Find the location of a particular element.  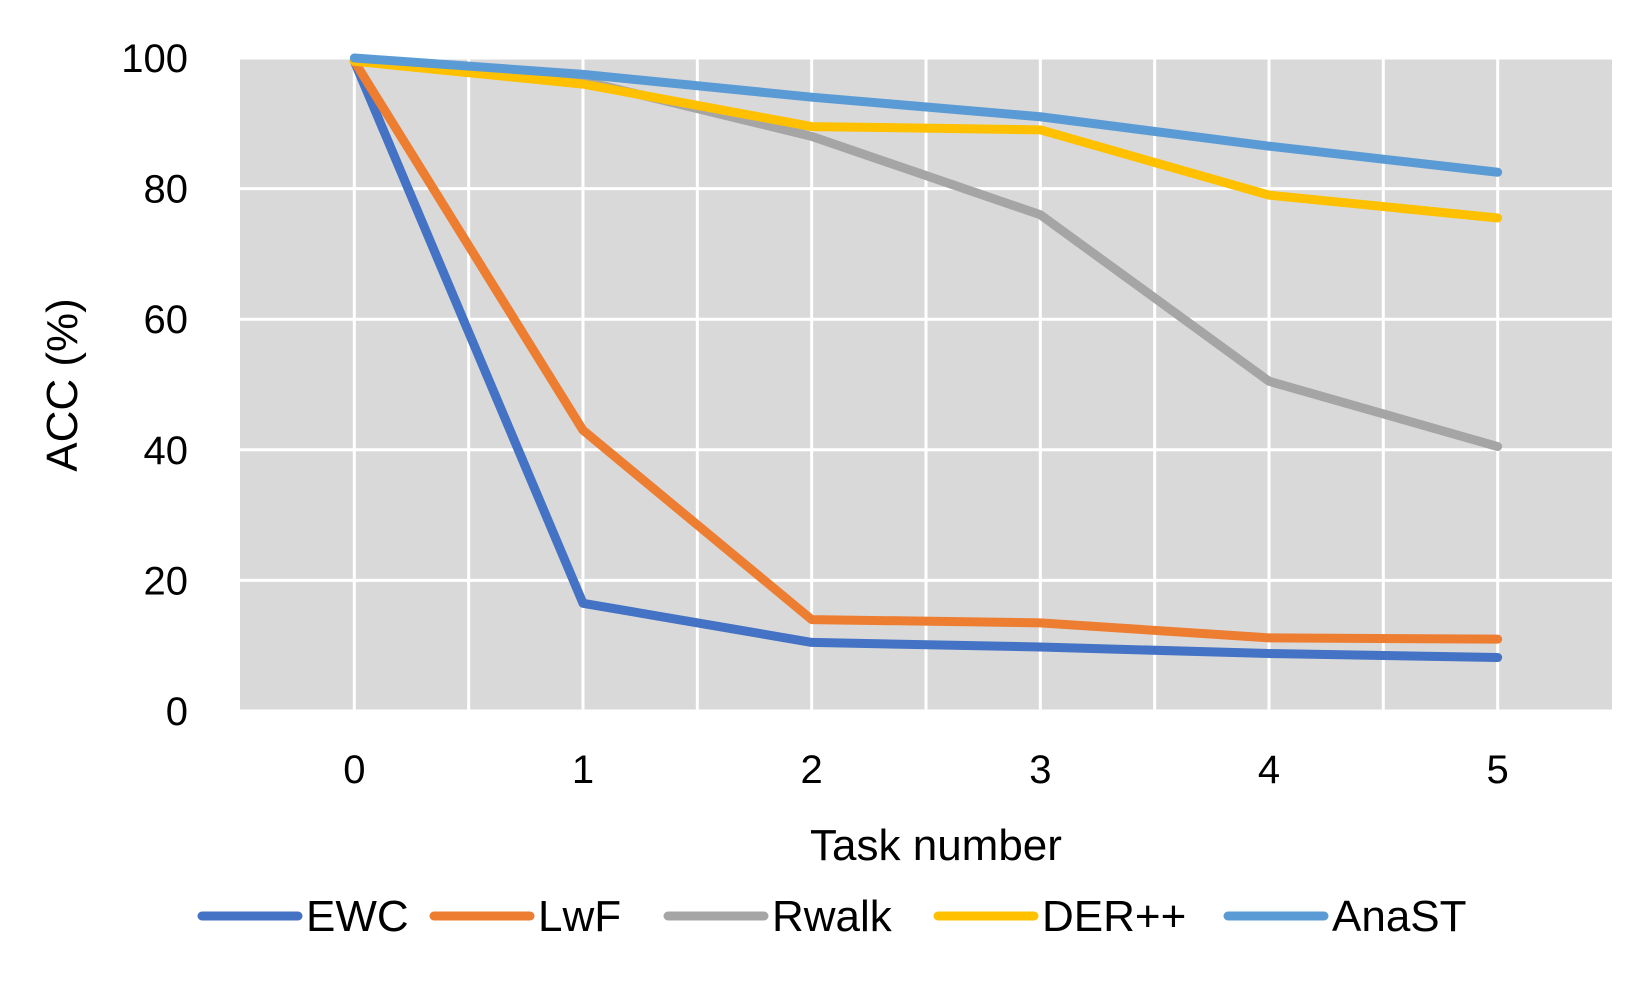

y-axis-title: ACC (%) is located at coordinates (62, 385).